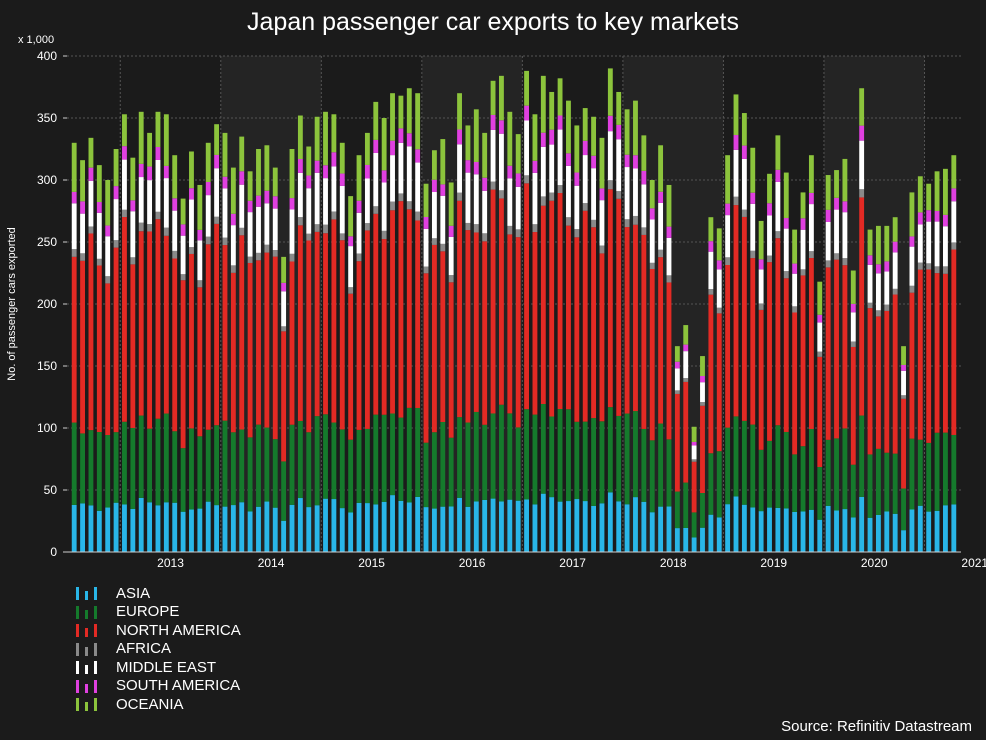  I want to click on legend-swatch-europe, so click(91, 612).